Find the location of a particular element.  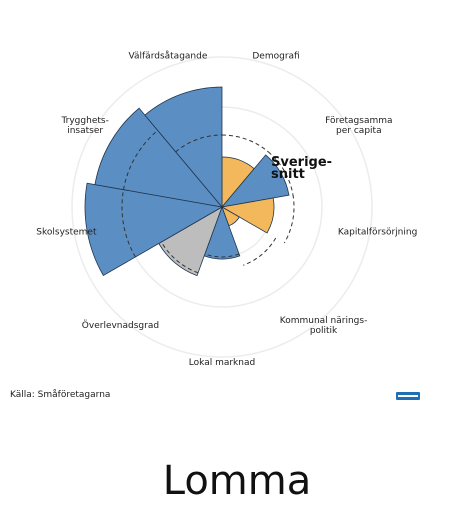

category-label: Företagsamma per capita is located at coordinates (358, 126).